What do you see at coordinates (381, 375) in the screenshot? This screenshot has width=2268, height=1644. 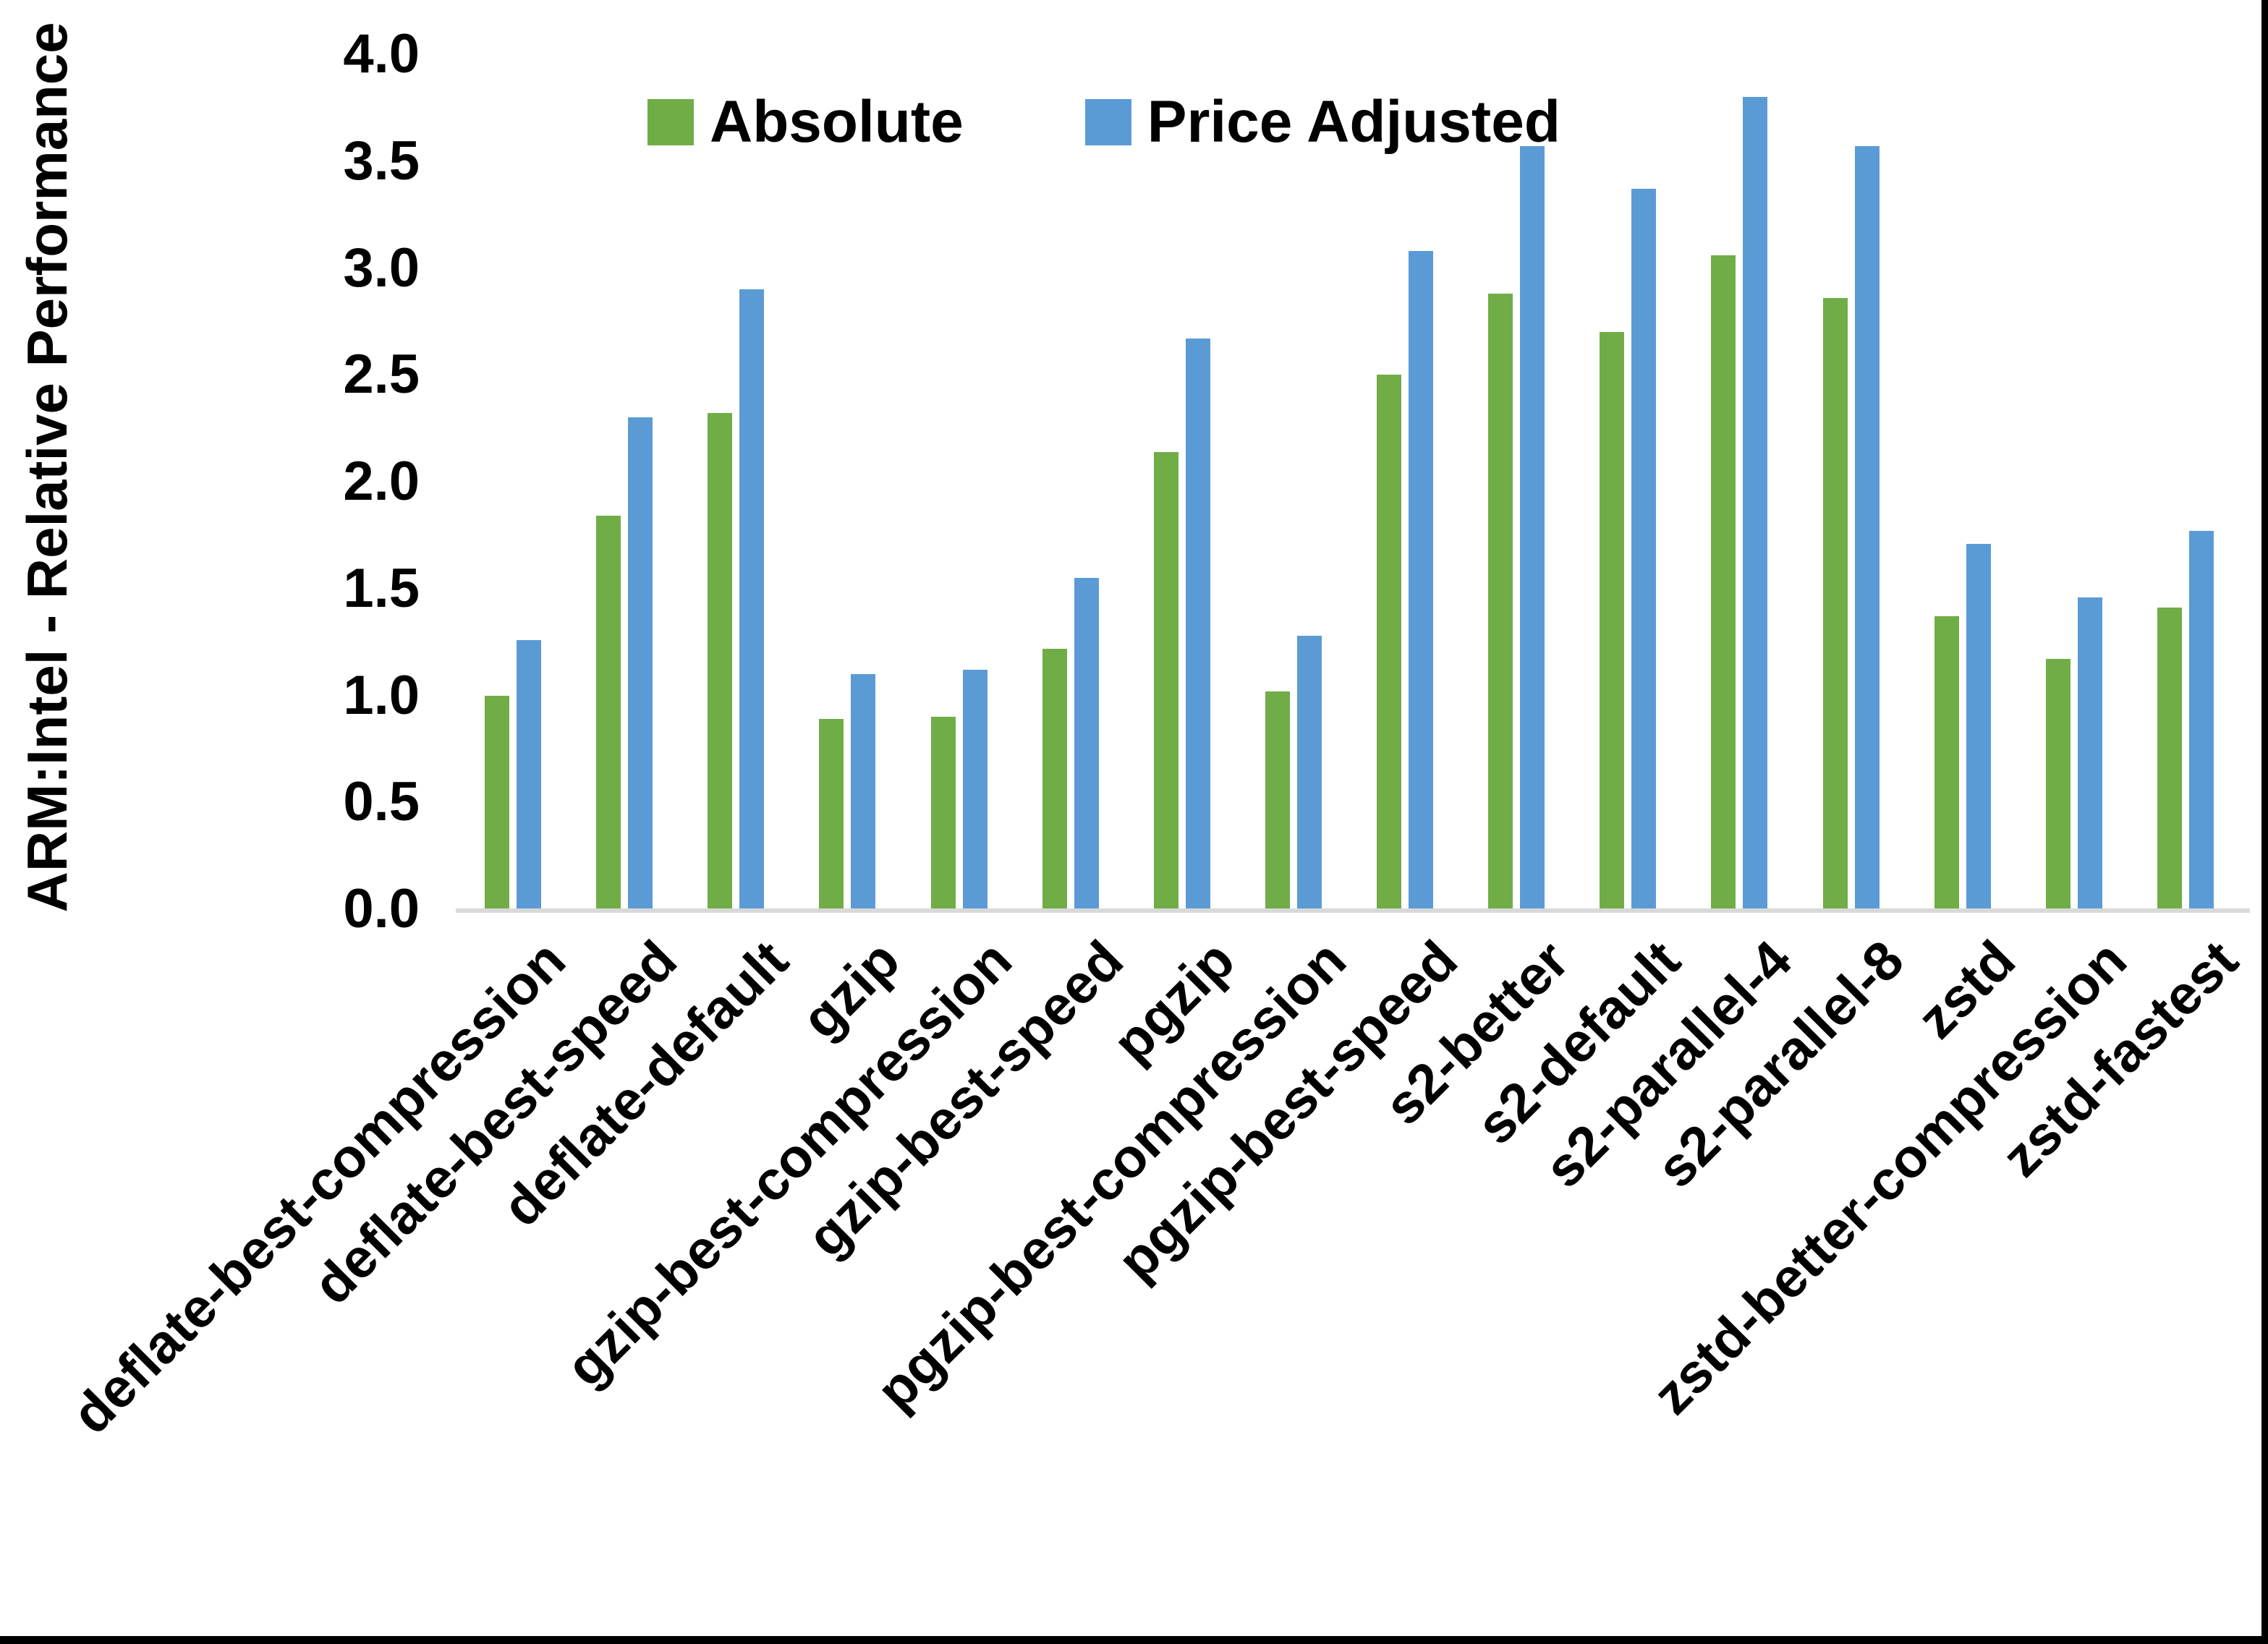 I see `y-axis-tick-label: 2.5` at bounding box center [381, 375].